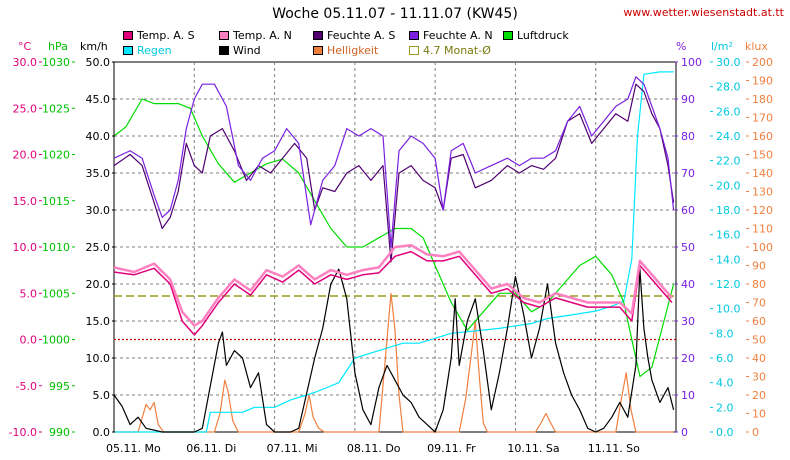 The height and width of the screenshot is (460, 790). I want to click on tick-label-temp: 20.0, so click(25, 155).